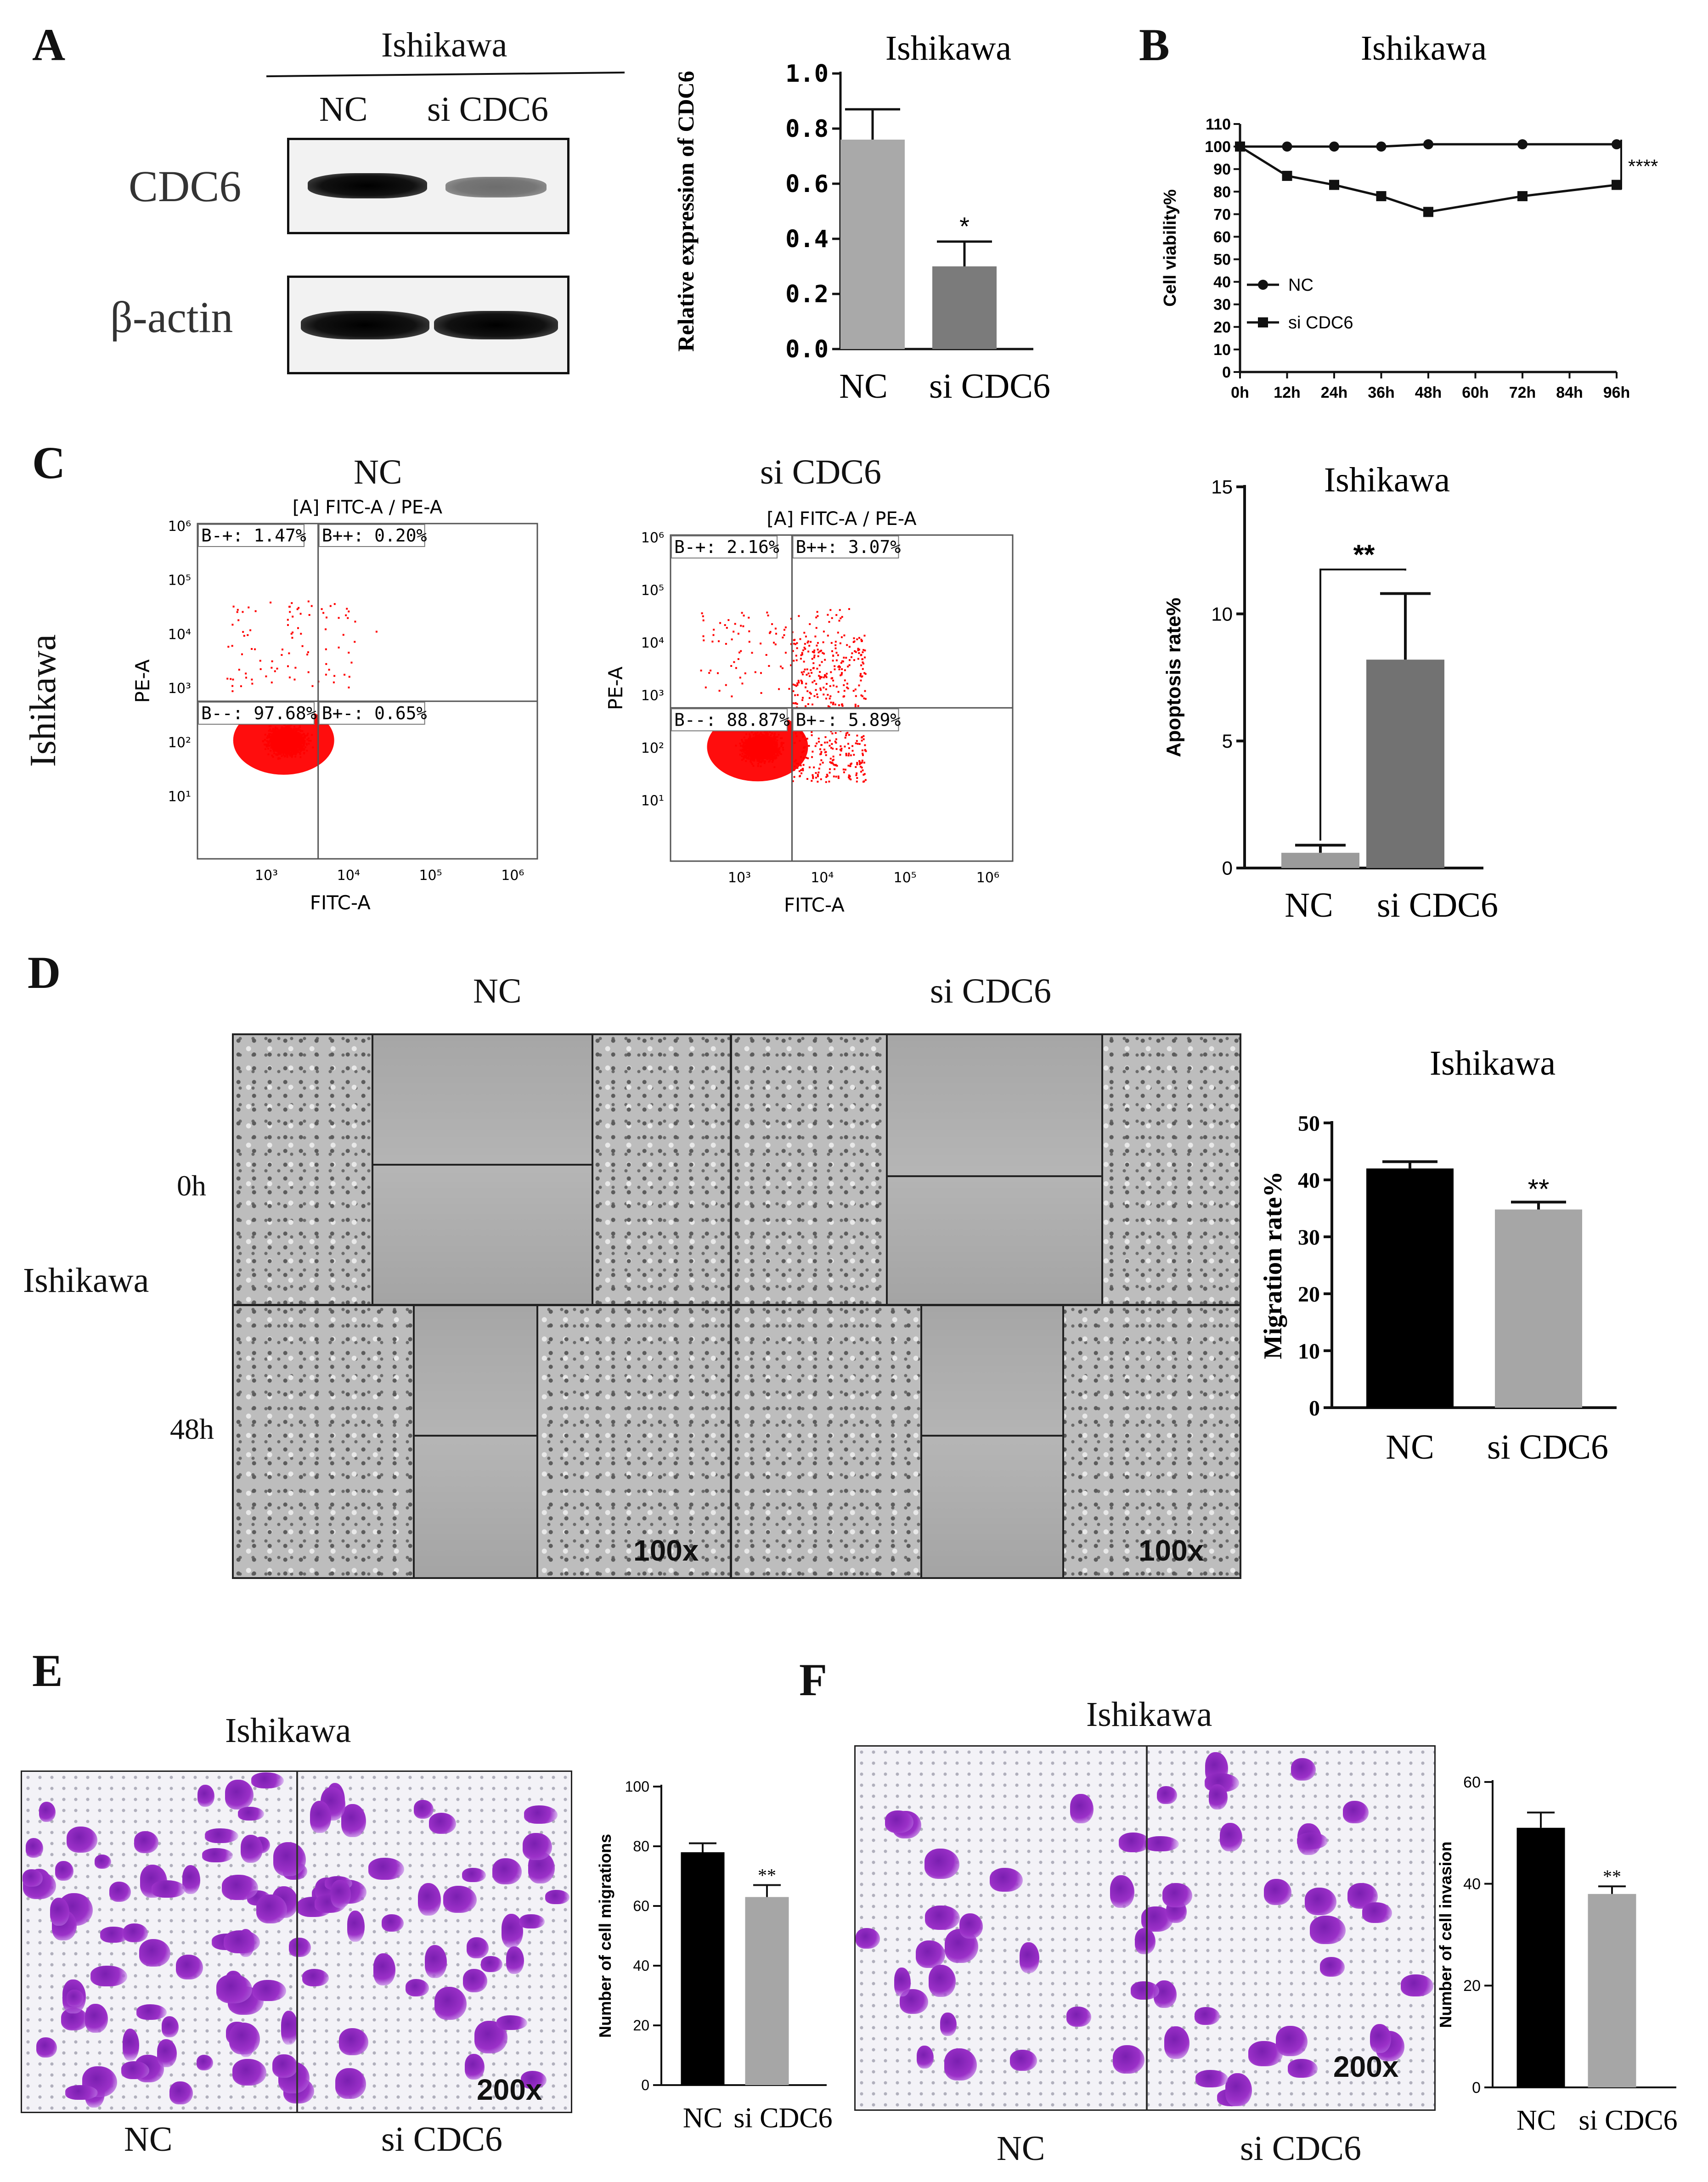 The image size is (1708, 2182). Describe the element at coordinates (727, 547) in the screenshot. I see `quadrant-label-ul: B-+: 2.16%` at that location.